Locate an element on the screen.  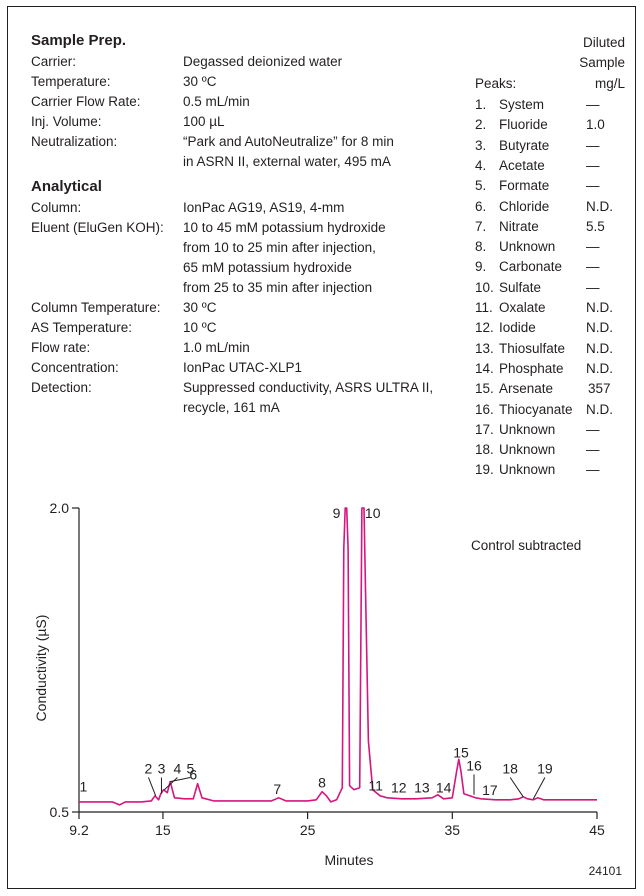
peak-name: Iodide is located at coordinates (517, 328).